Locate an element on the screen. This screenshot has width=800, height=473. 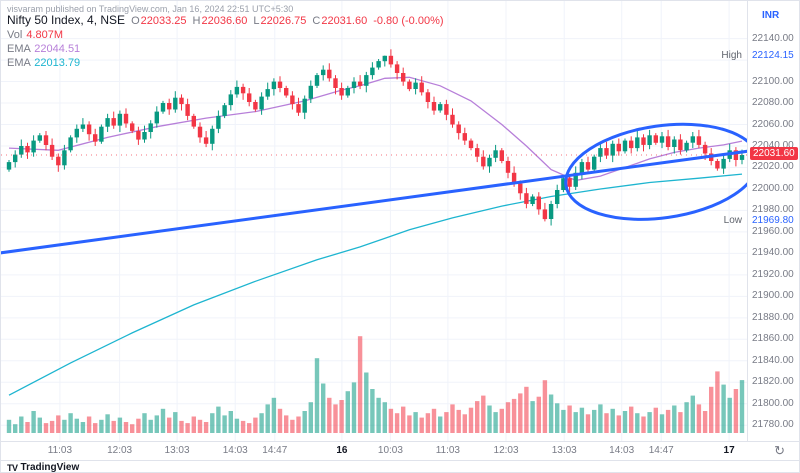
ema-fast-value: 22044.51 is located at coordinates (57, 49).